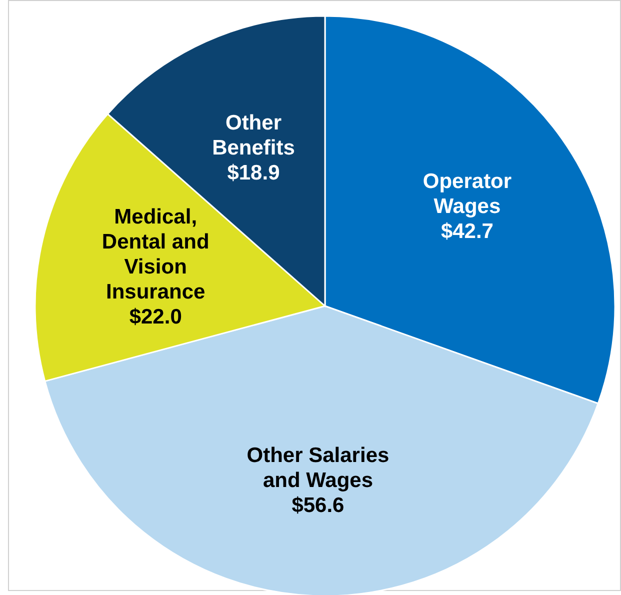  What do you see at coordinates (253, 173) in the screenshot?
I see `data-label: $18.9` at bounding box center [253, 173].